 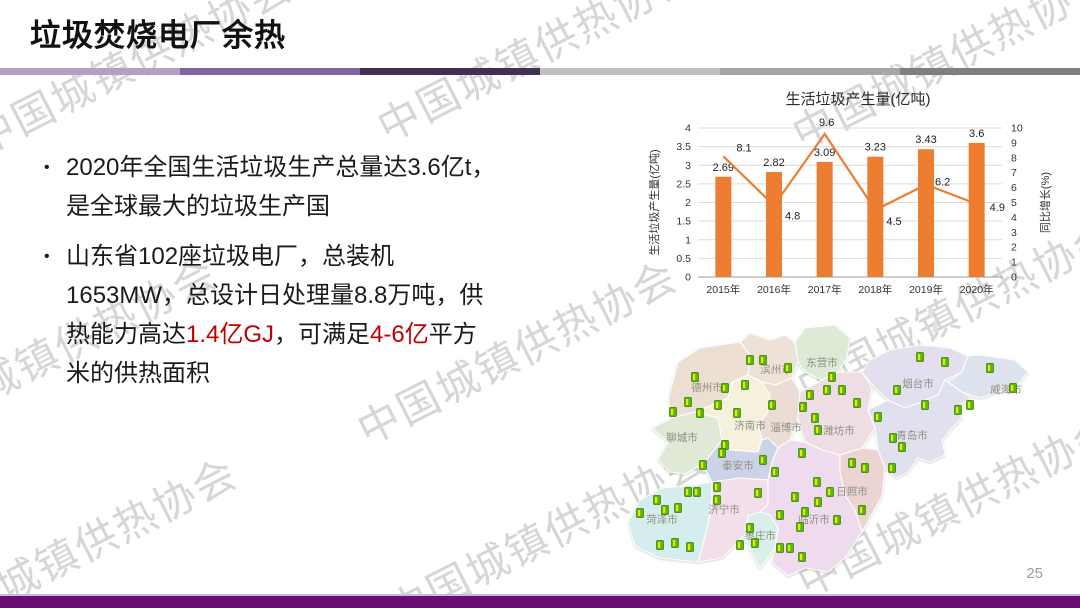 What do you see at coordinates (918, 383) in the screenshot?
I see `map-city-label: 烟台市` at bounding box center [918, 383].